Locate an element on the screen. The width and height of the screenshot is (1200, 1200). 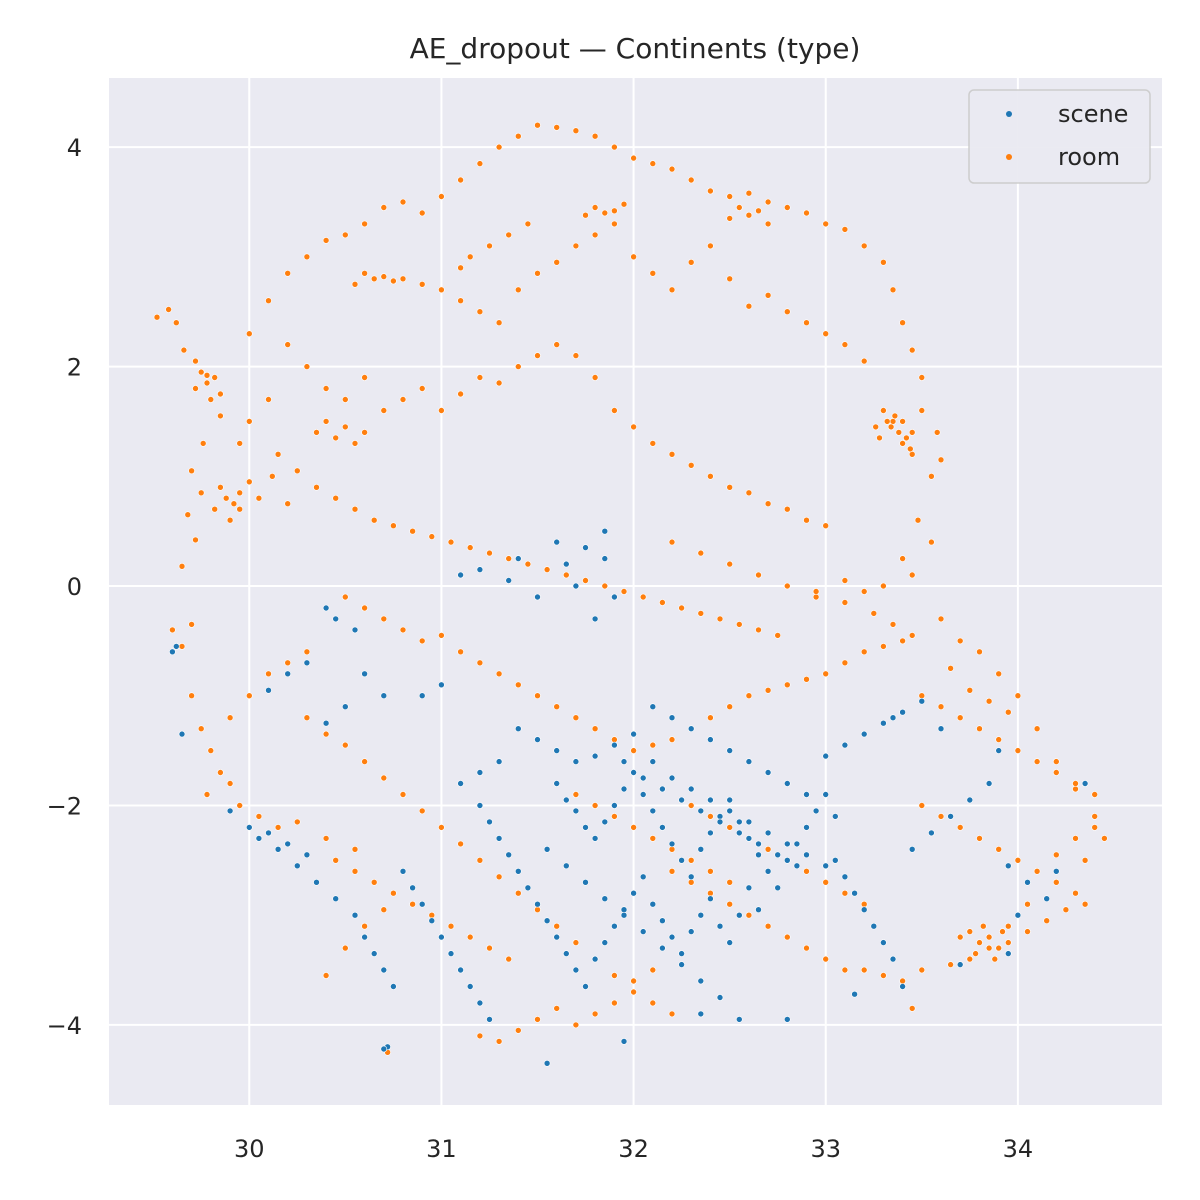
legend-marker-scene is located at coordinates (1009, 114).